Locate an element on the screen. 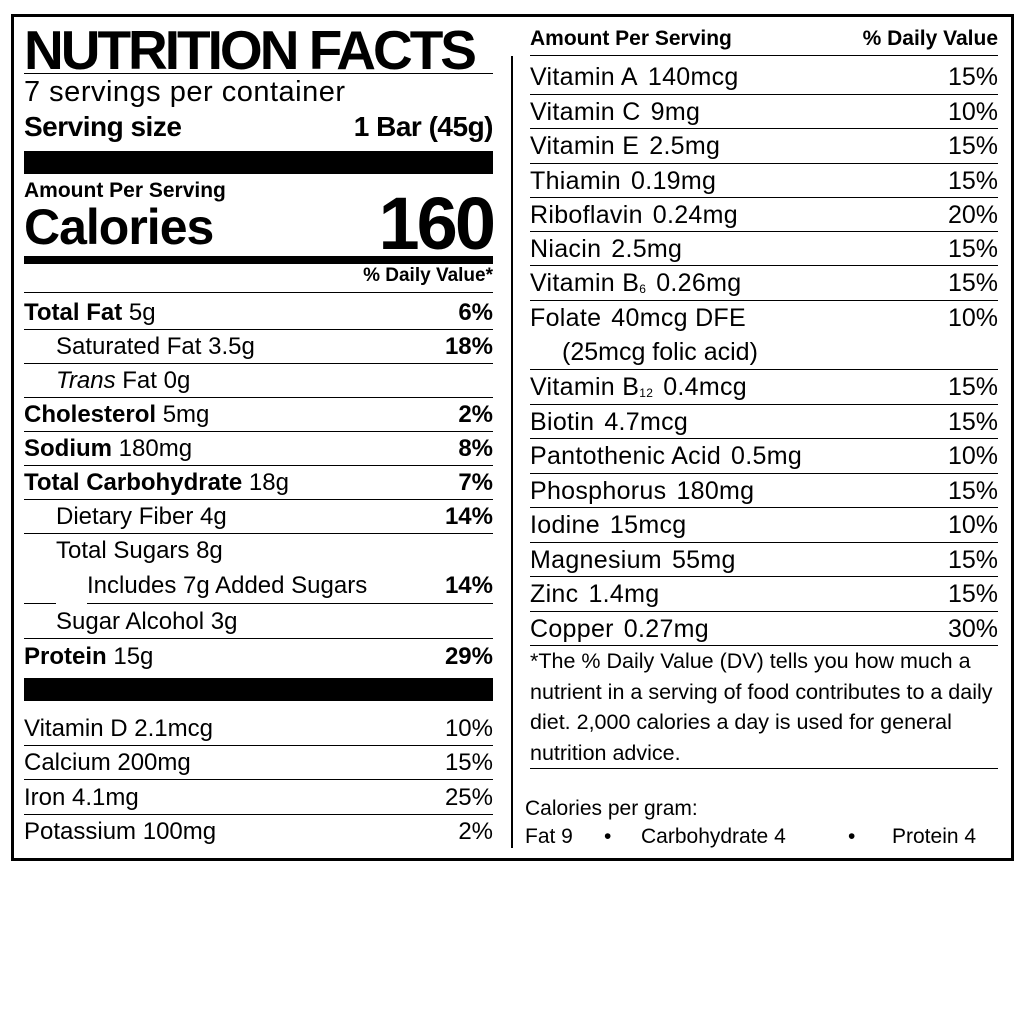  nutrient-amount: 4.1mg is located at coordinates (105, 797).